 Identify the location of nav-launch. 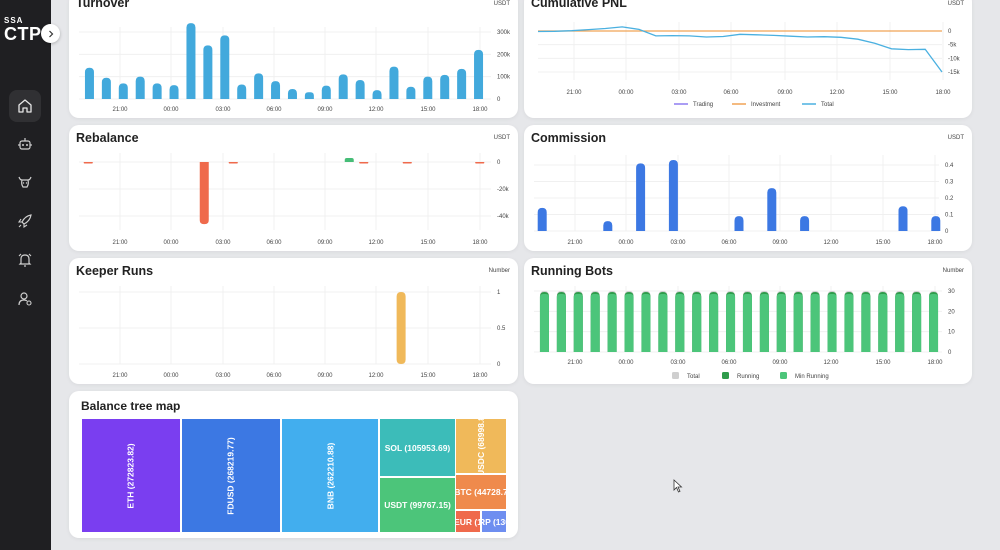
(25, 221).